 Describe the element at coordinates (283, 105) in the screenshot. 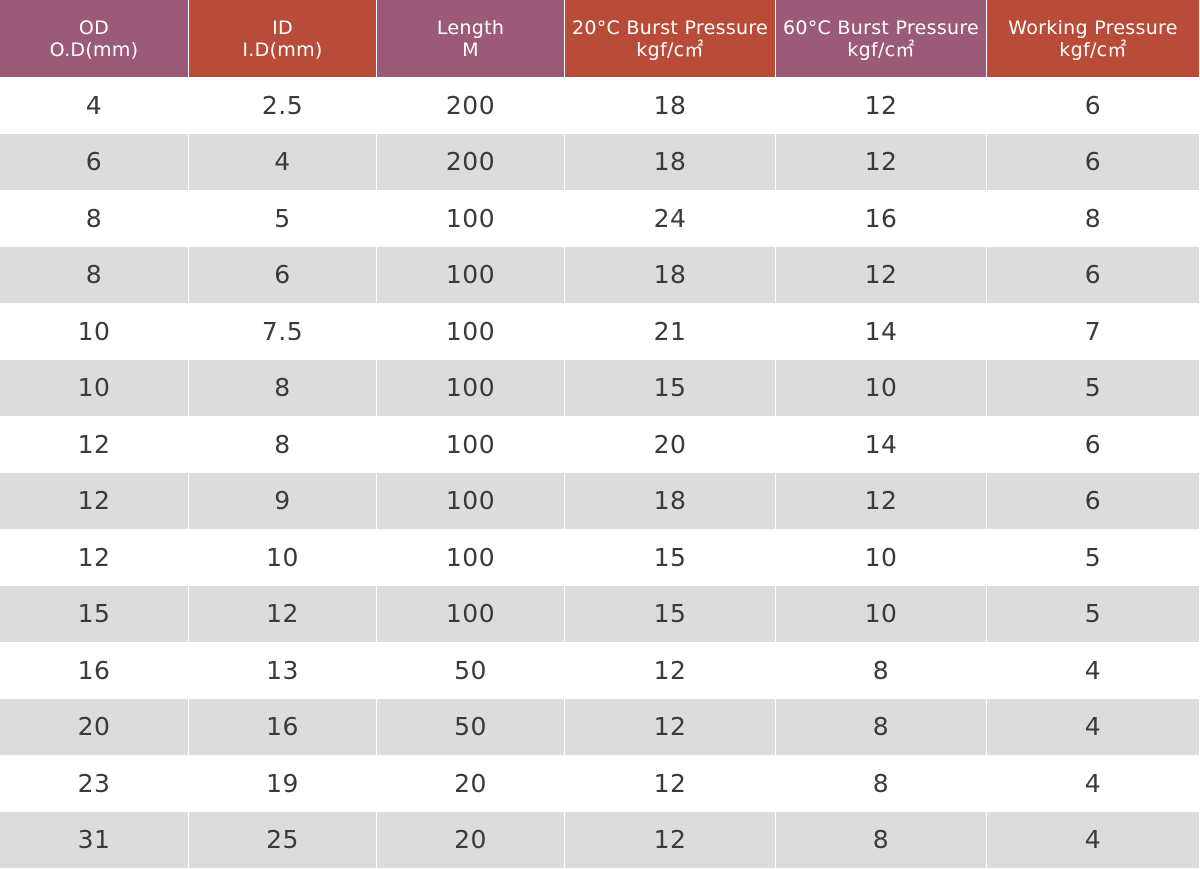

I see `table-cell-id: 2.5` at that location.